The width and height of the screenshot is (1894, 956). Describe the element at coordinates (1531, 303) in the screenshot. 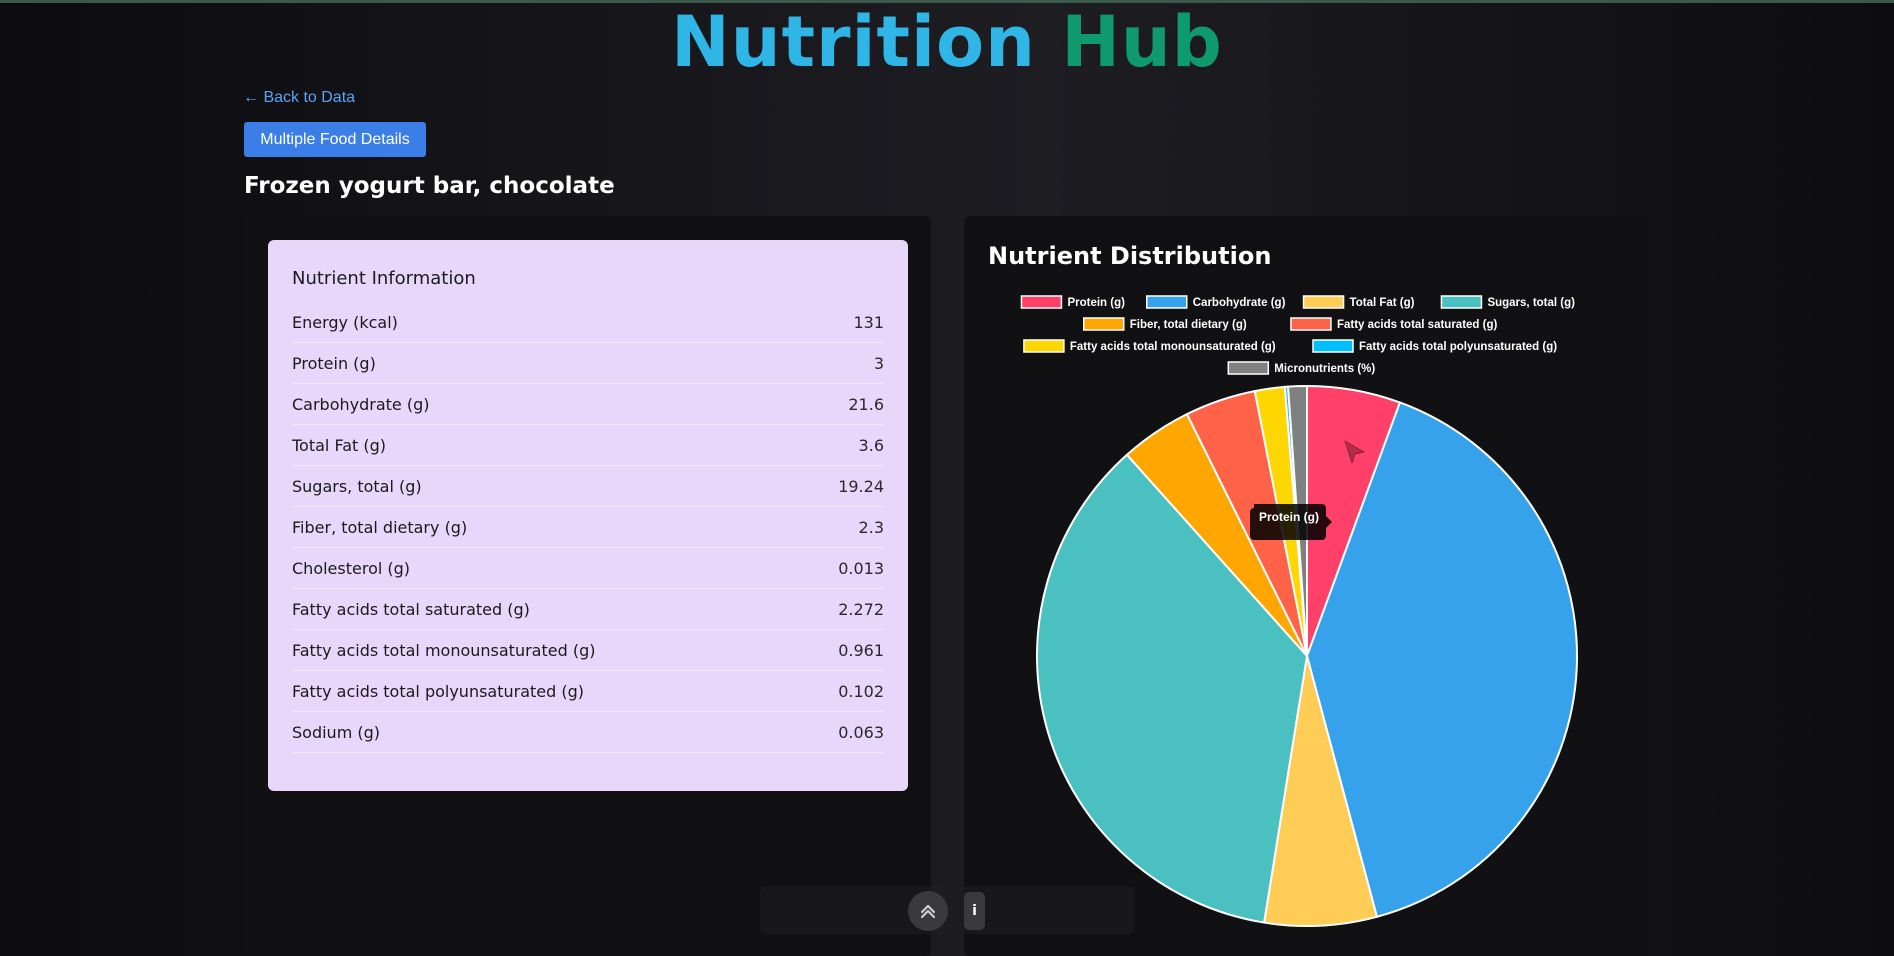

I see `legend-label: Sugars, total (g)` at that location.